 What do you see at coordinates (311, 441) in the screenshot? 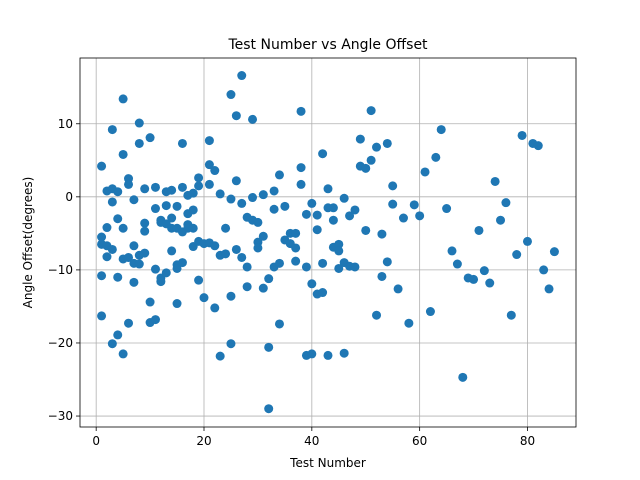
I see `x-tick-label: 40` at bounding box center [311, 441].